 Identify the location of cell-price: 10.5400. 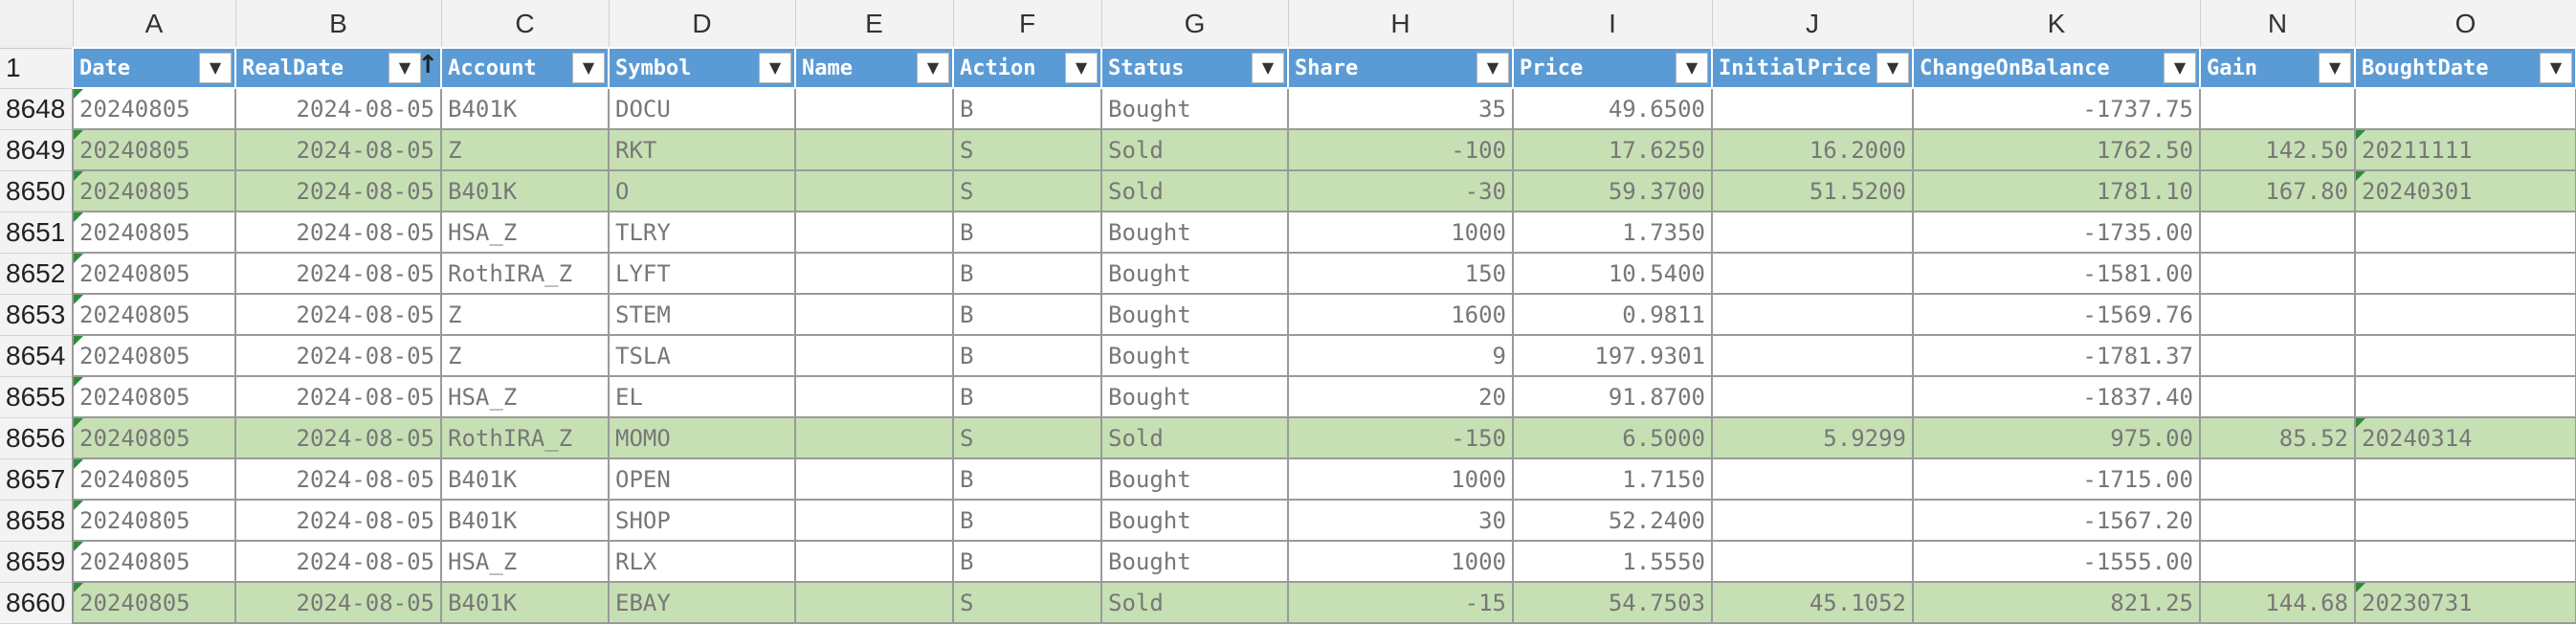
(1612, 273).